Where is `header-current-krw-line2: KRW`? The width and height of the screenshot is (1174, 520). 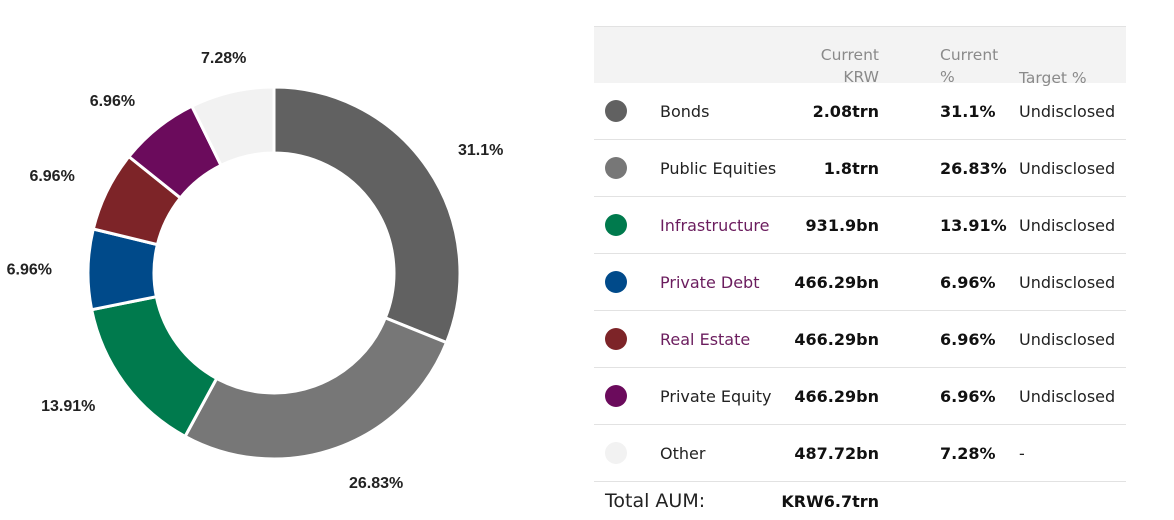 header-current-krw-line2: KRW is located at coordinates (861, 77).